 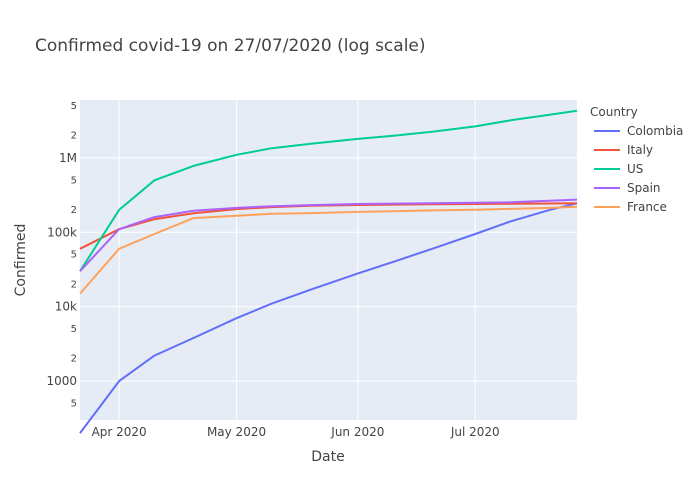 I want to click on y-tick-label: 100k, so click(x=62, y=232).